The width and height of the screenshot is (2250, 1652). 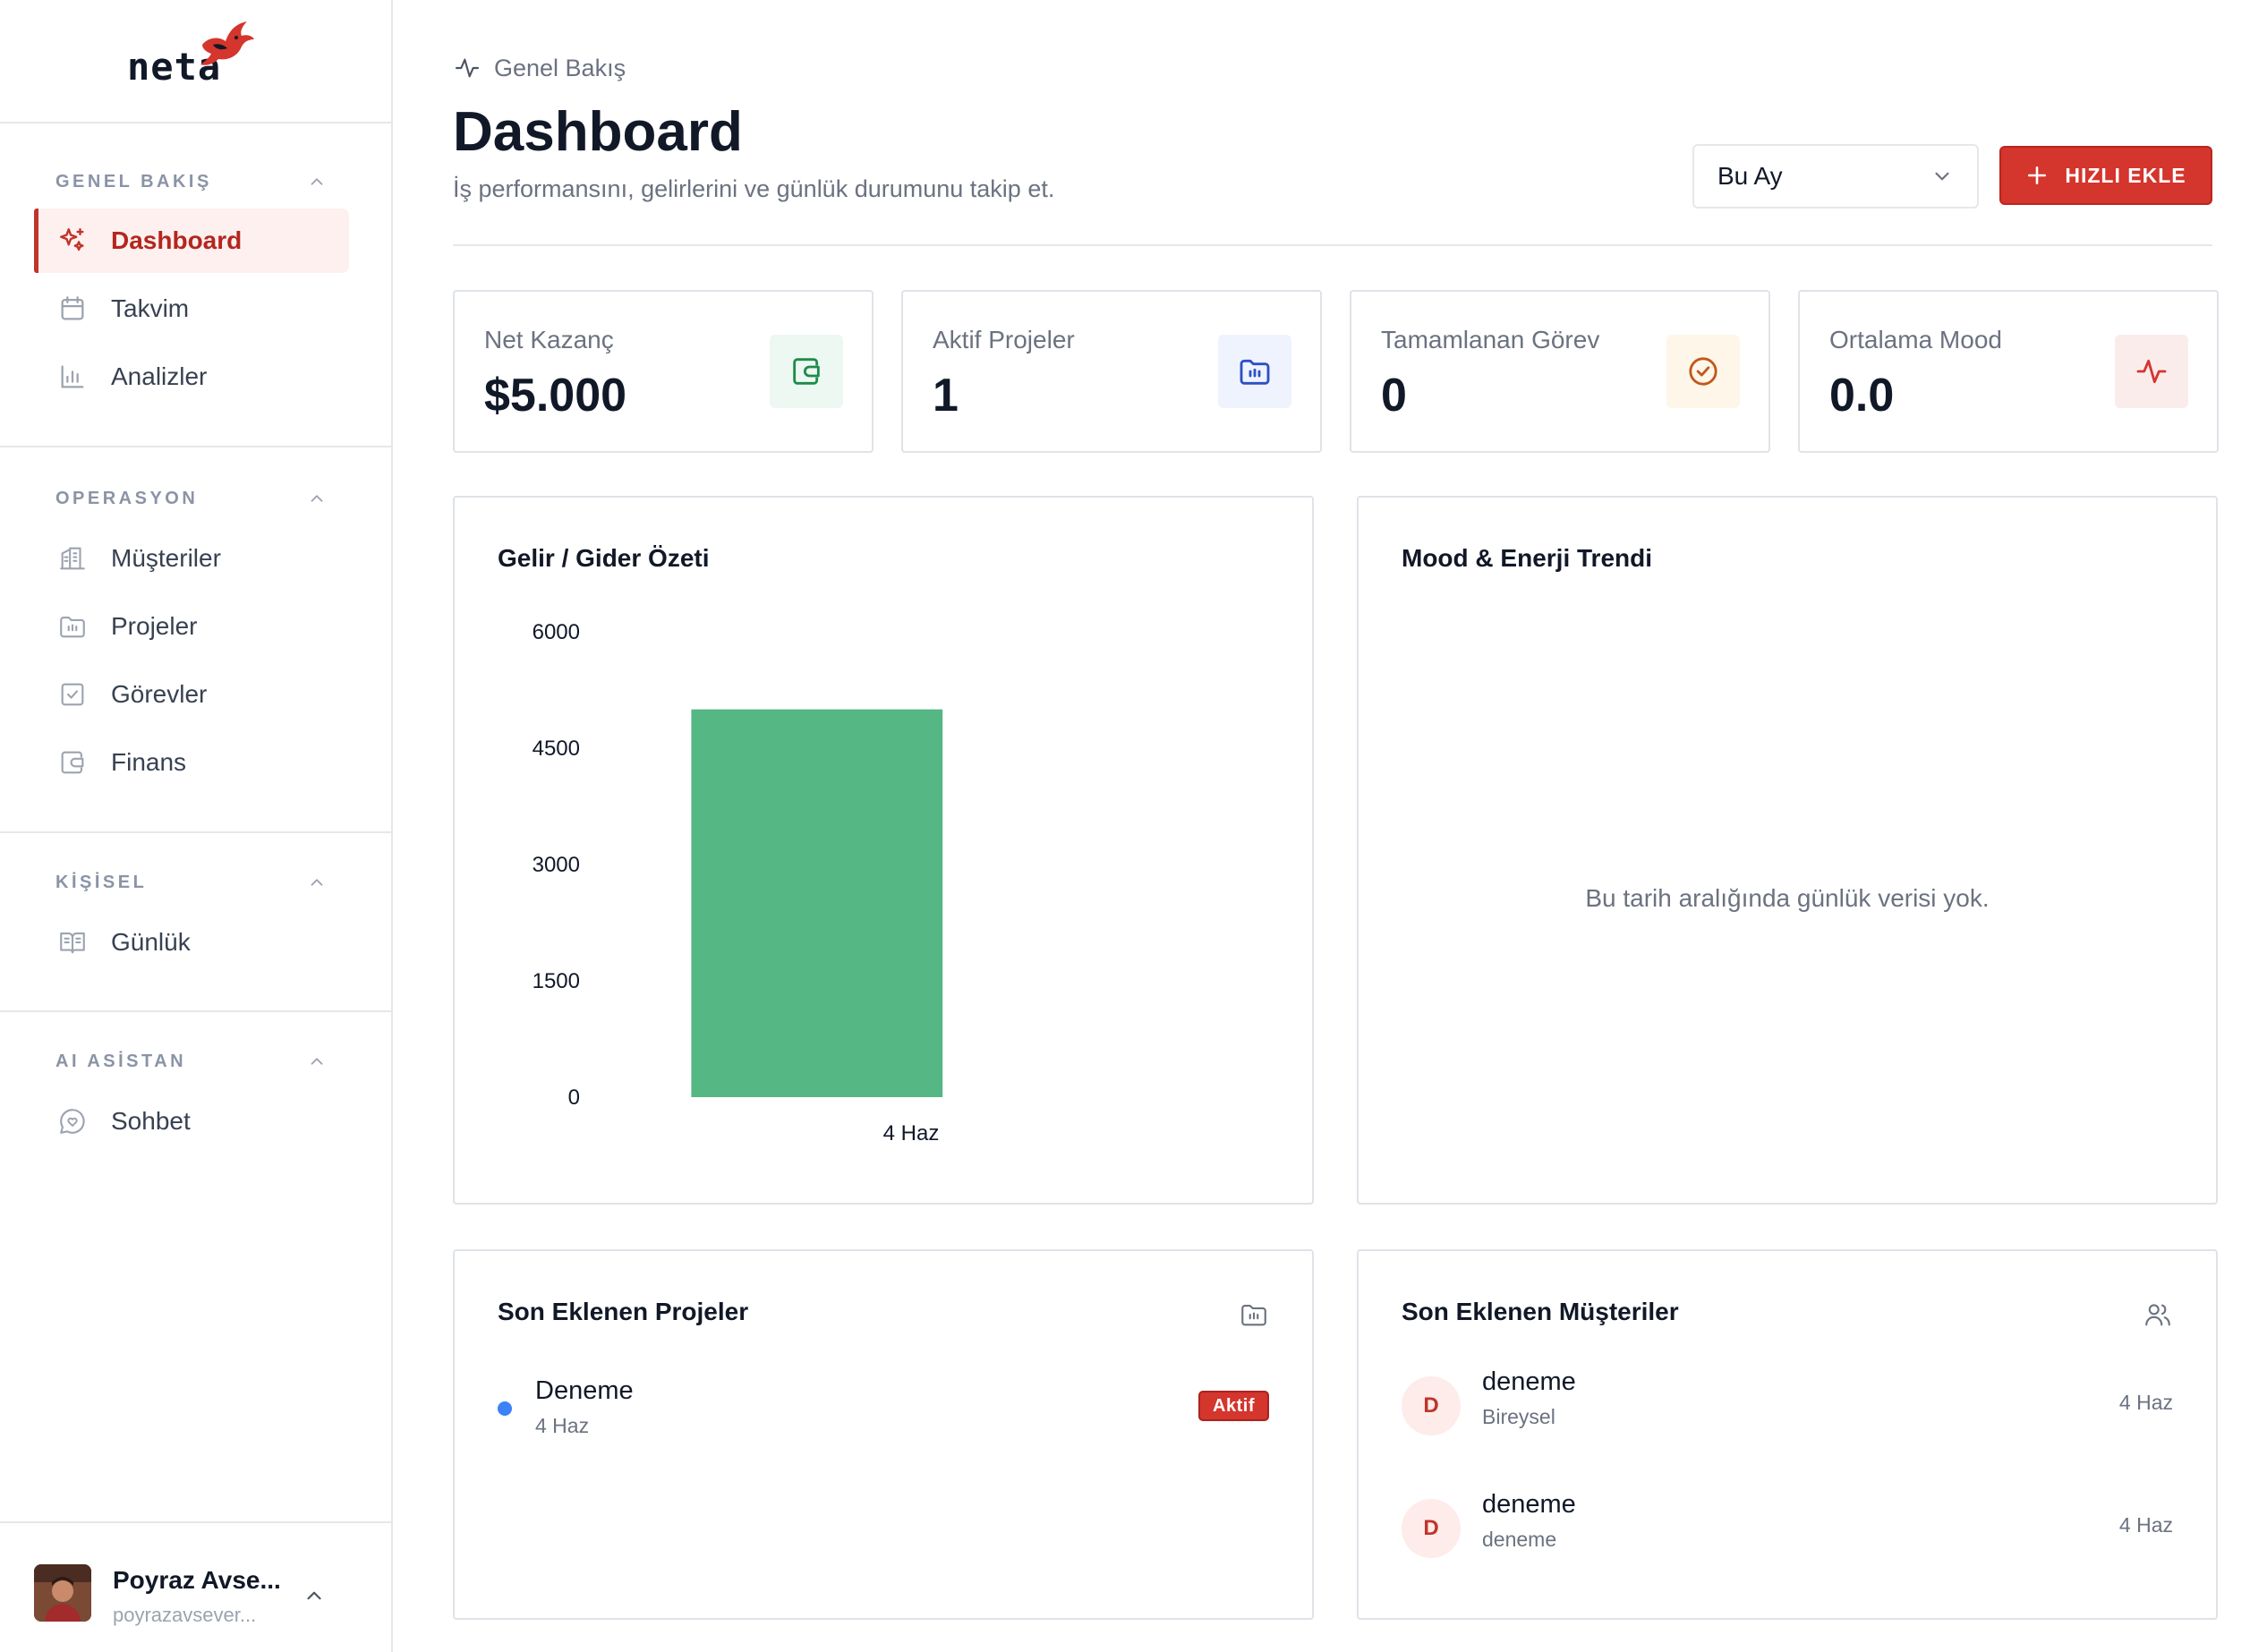 I want to click on logo-area: neta, so click(x=195, y=61).